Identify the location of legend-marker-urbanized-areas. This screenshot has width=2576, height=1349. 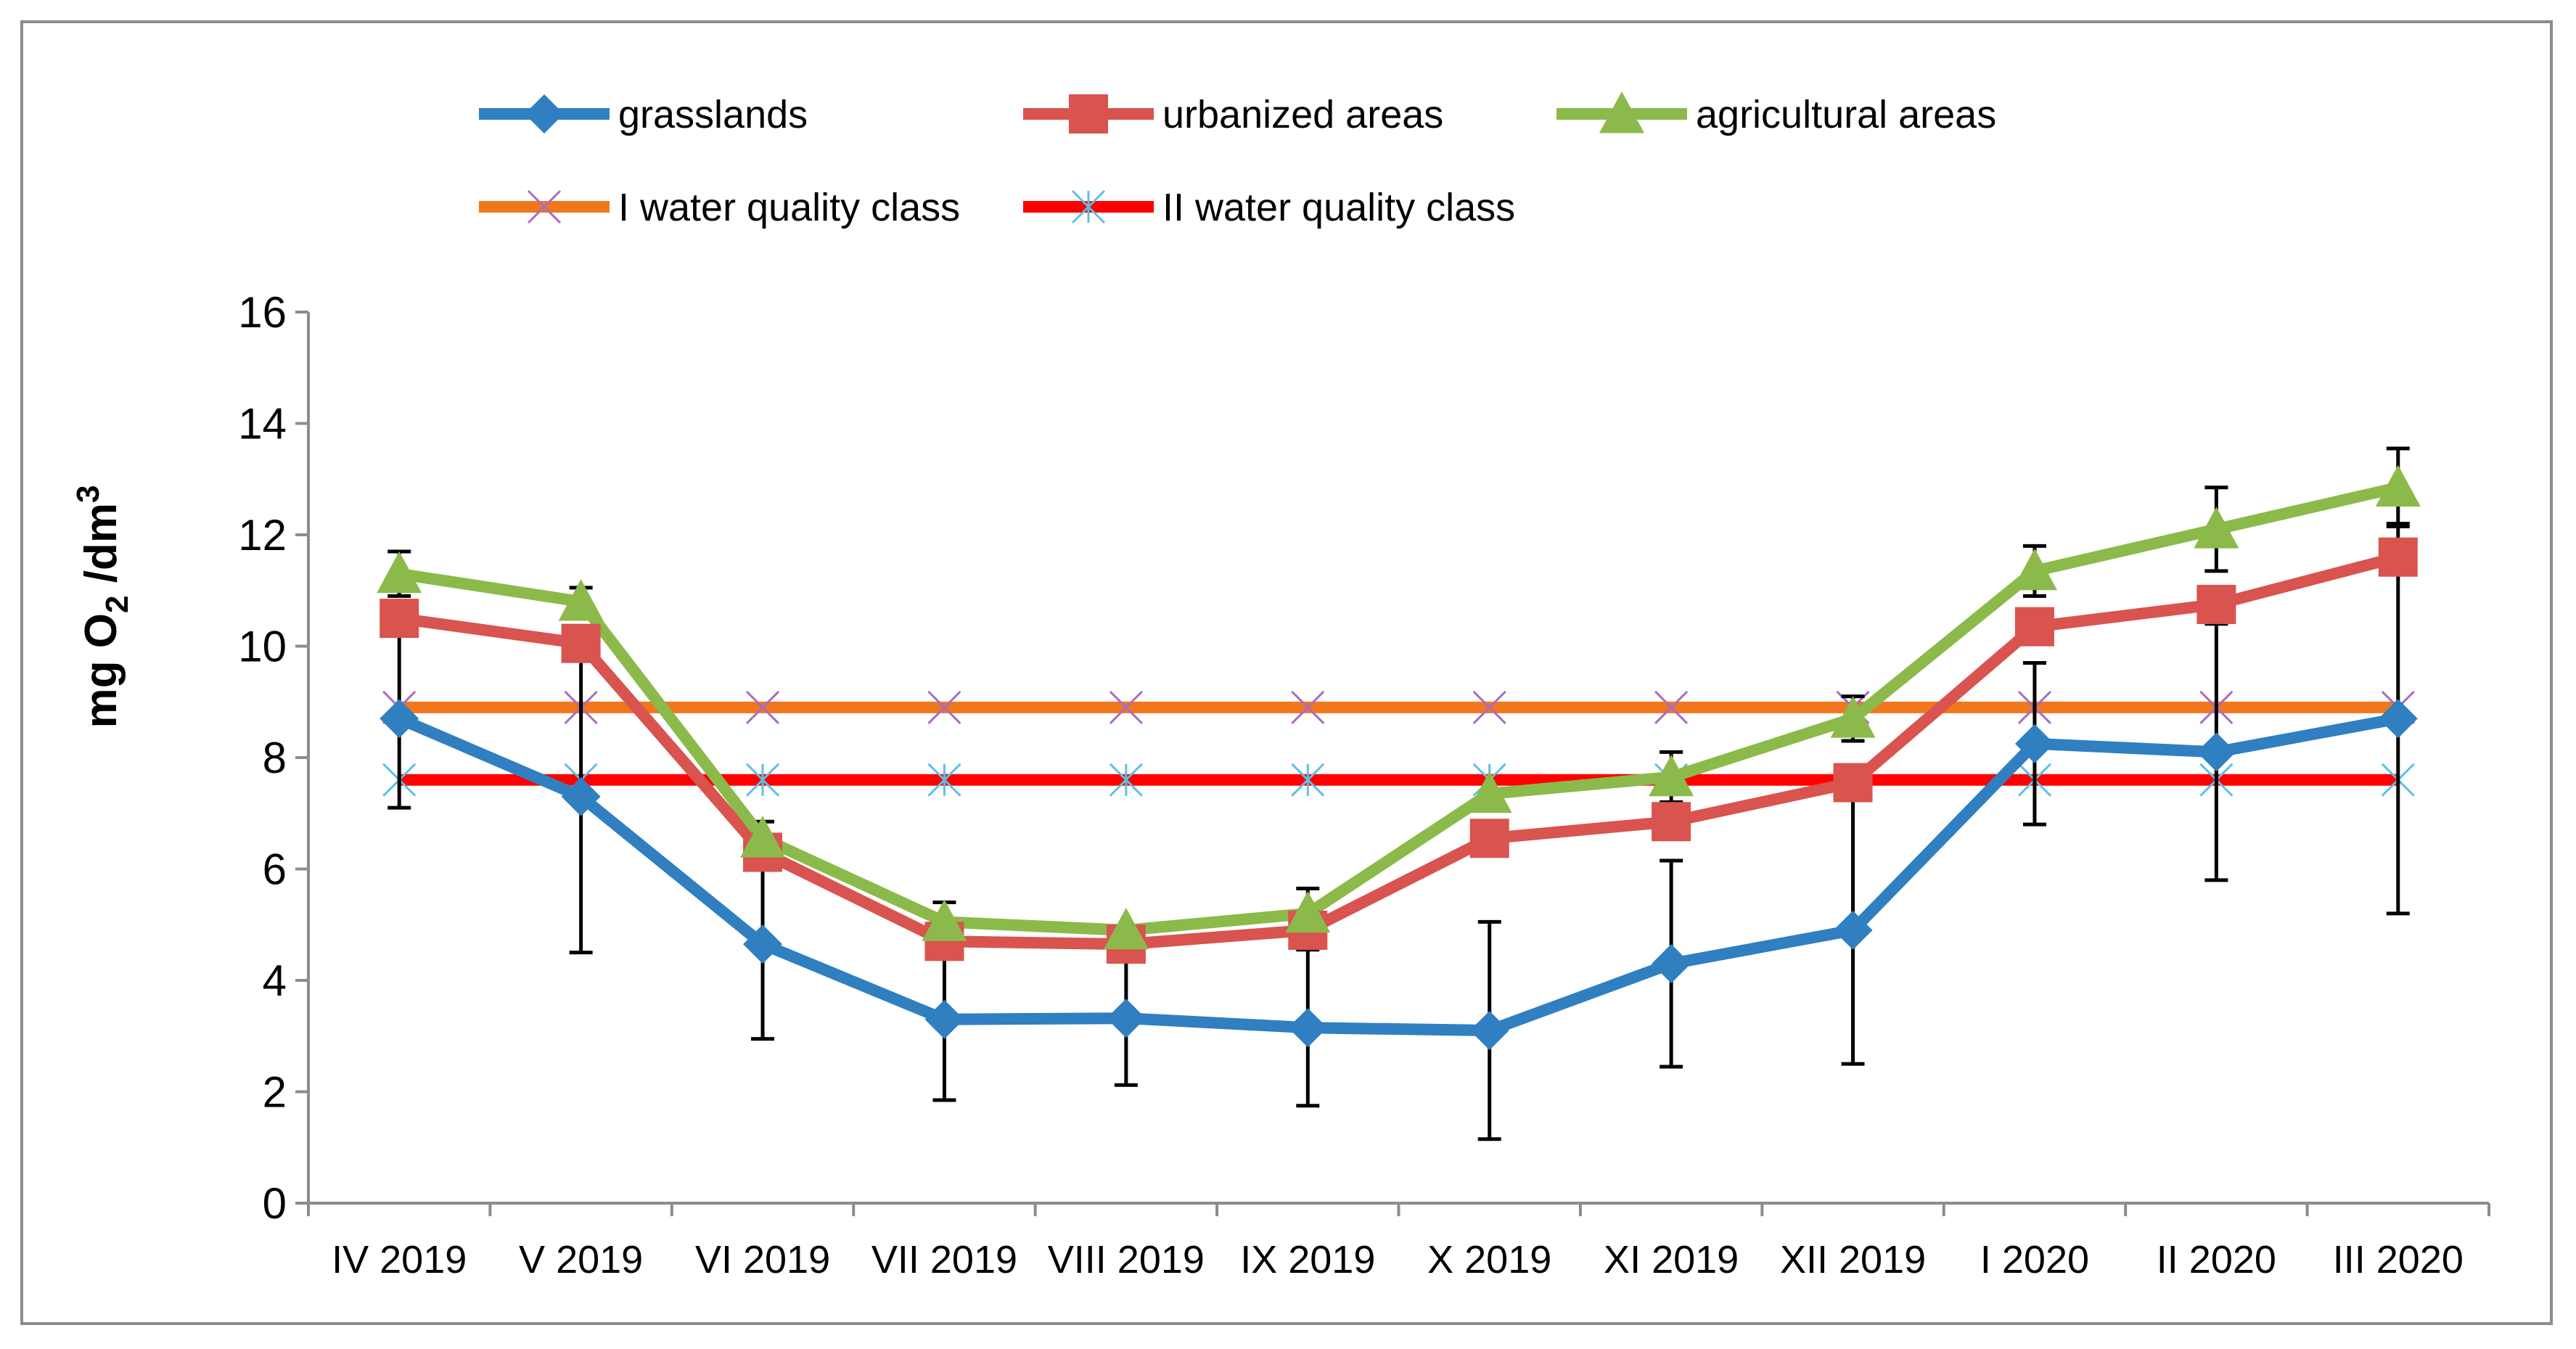
(1088, 114).